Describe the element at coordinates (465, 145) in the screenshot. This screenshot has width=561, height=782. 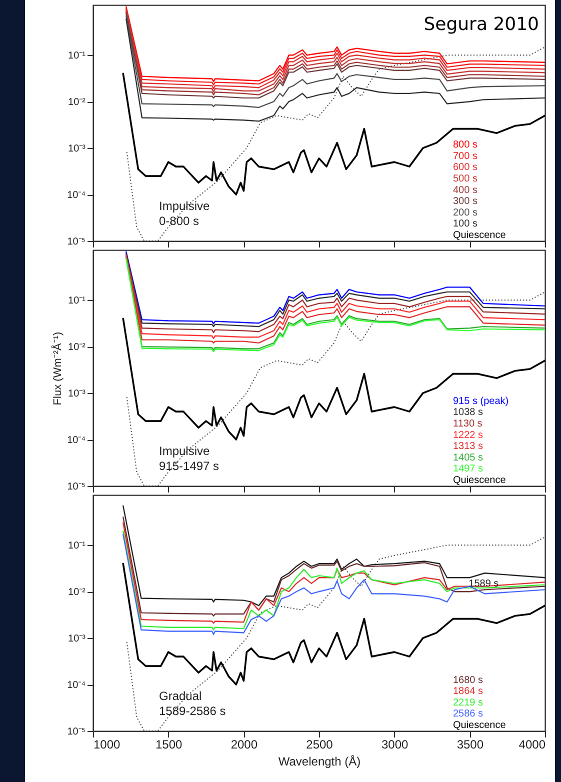
I see `text: 800 s` at that location.